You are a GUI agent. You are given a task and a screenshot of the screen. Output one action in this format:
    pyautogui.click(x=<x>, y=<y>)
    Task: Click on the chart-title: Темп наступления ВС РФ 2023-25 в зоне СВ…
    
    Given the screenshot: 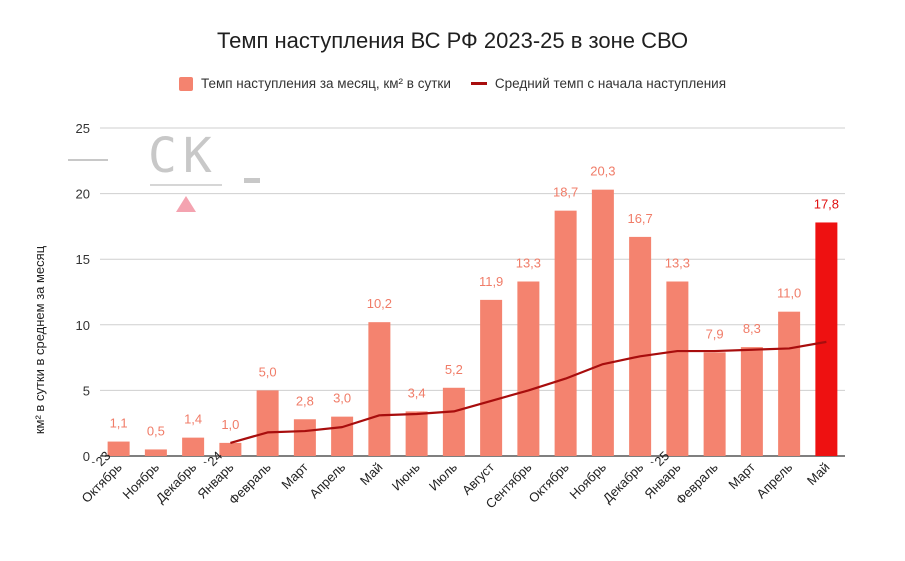 What is the action you would take?
    pyautogui.click(x=452, y=40)
    